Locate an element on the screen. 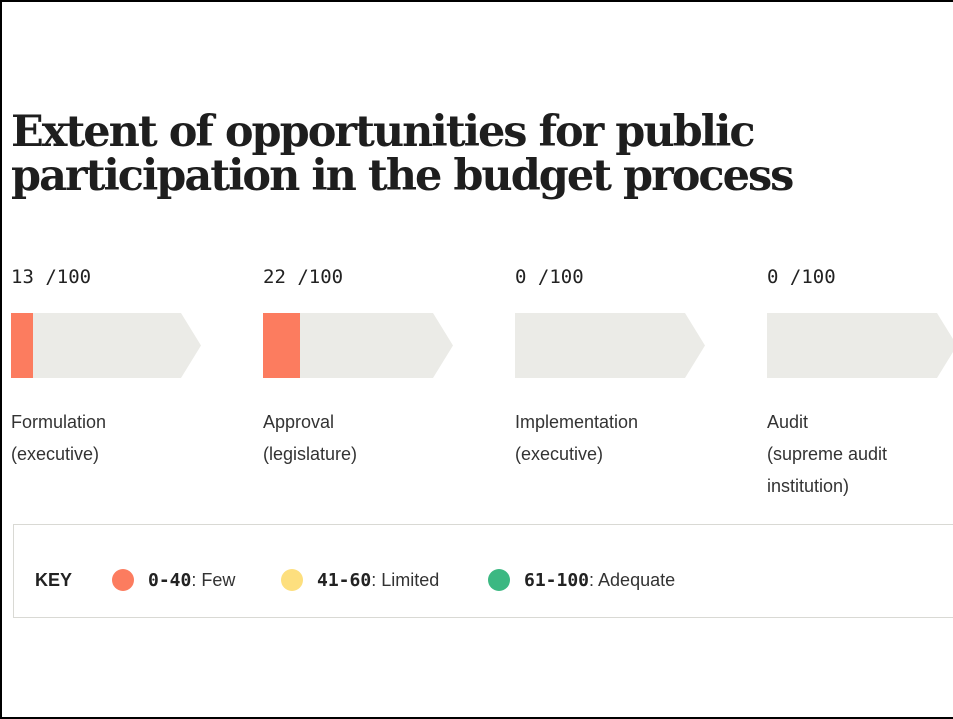  stage-label-line: Audit is located at coordinates (788, 422).